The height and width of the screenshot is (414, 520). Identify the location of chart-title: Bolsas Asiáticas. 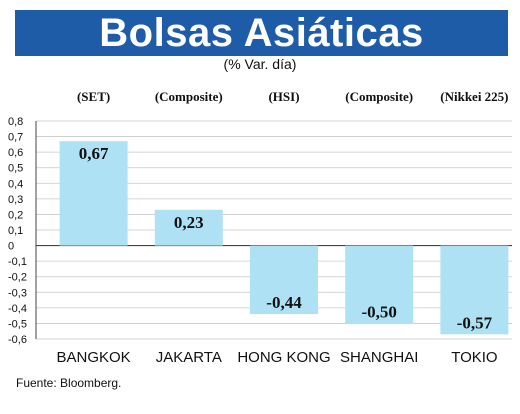
(261, 33).